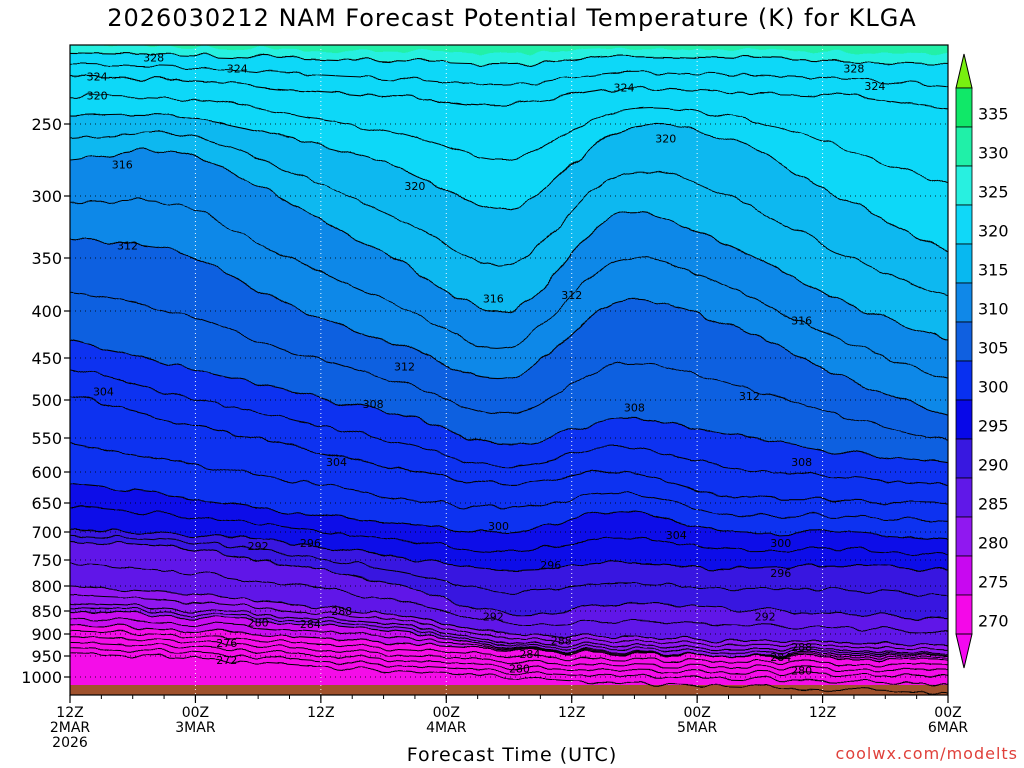 This screenshot has height=768, width=1024. What do you see at coordinates (70, 743) in the screenshot?
I see `x-tick-label: 2026` at bounding box center [70, 743].